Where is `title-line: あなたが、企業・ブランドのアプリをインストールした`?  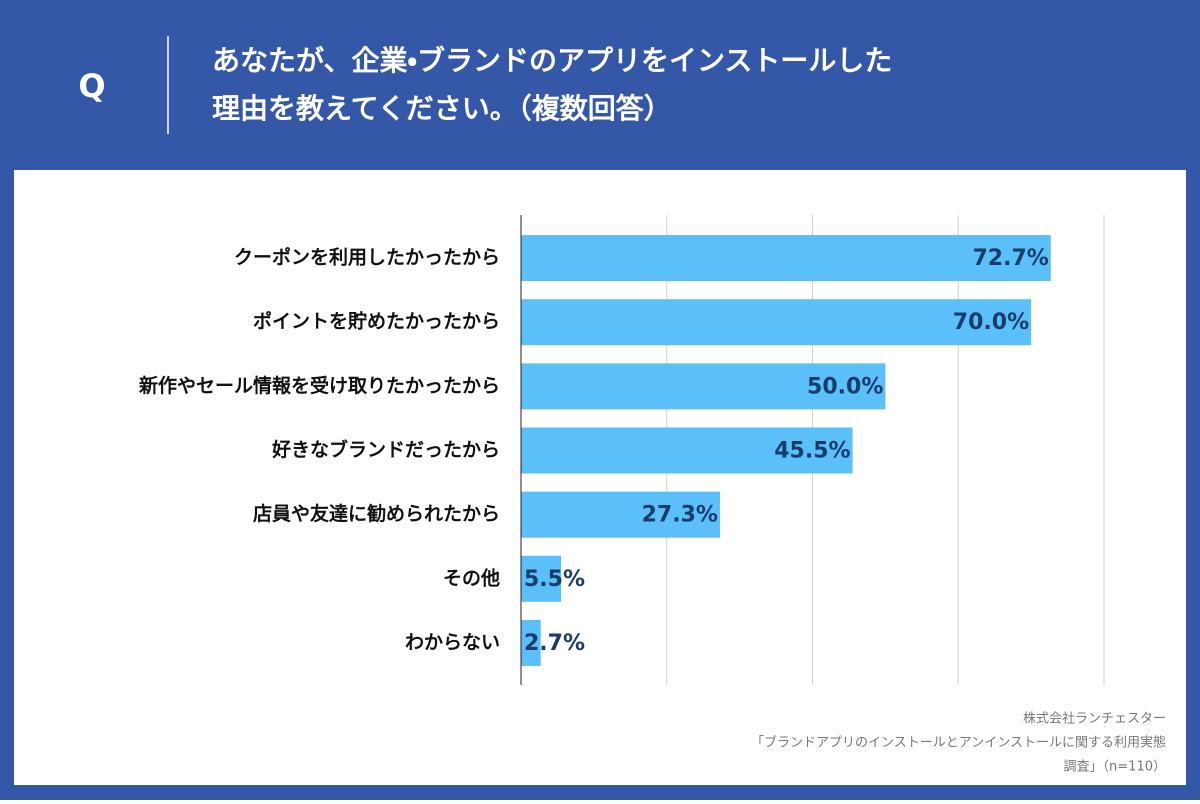
title-line: あなたが、企業・ブランドのアプリをインストールした is located at coordinates (552, 60).